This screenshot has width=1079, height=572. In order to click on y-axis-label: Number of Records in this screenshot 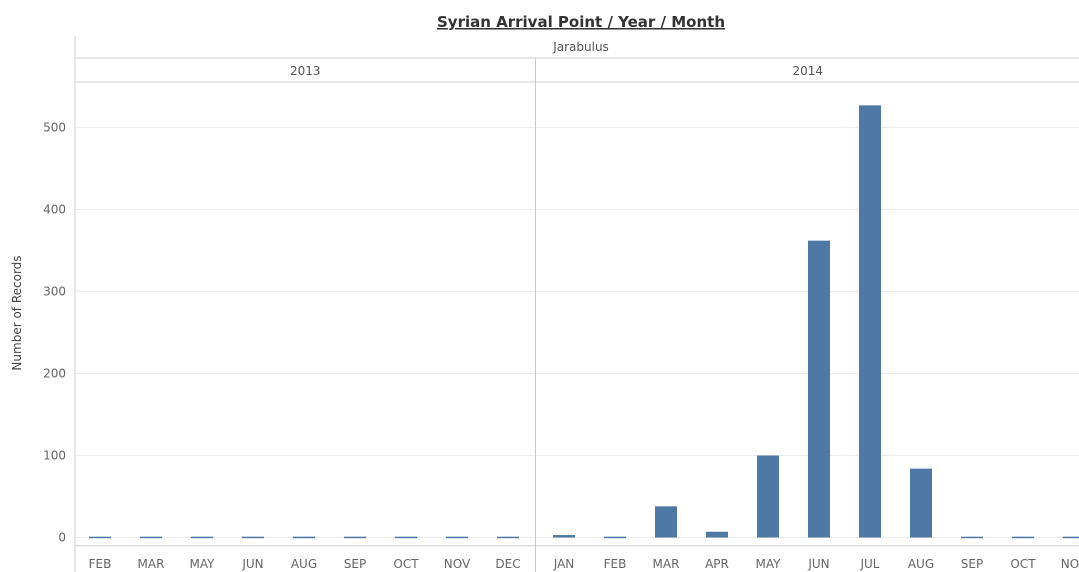, I will do `click(17, 312)`.